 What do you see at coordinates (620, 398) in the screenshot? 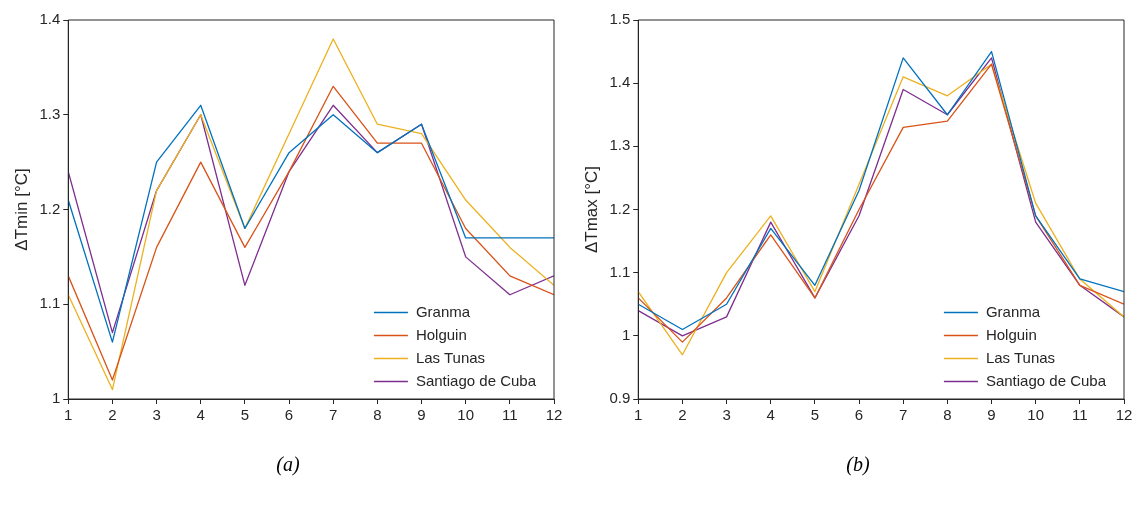
I see `y-tick-label: 0.9` at bounding box center [620, 398].